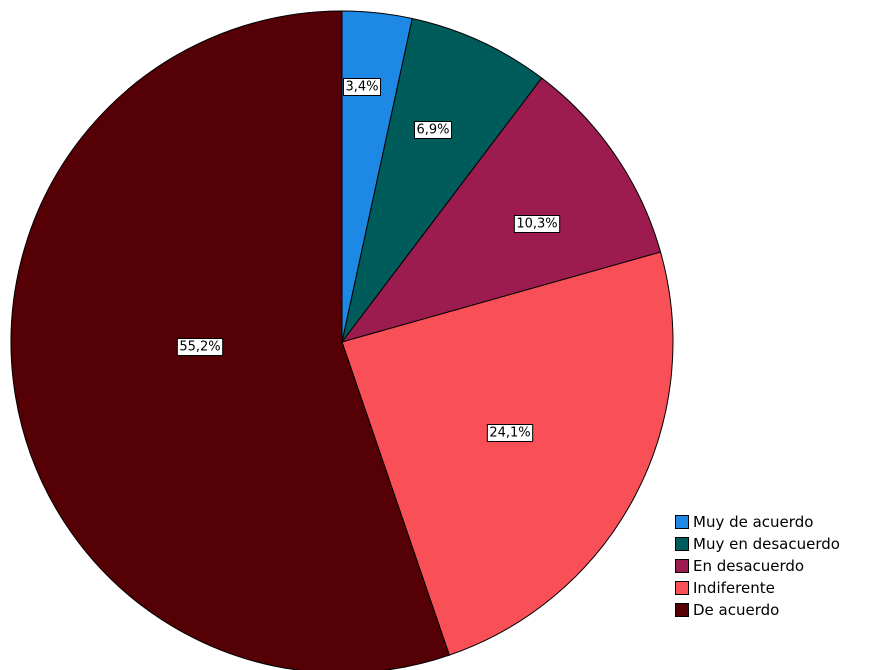 The width and height of the screenshot is (870, 670). Describe the element at coordinates (766, 544) in the screenshot. I see `legend-label: Muy en desacuerdo` at that location.